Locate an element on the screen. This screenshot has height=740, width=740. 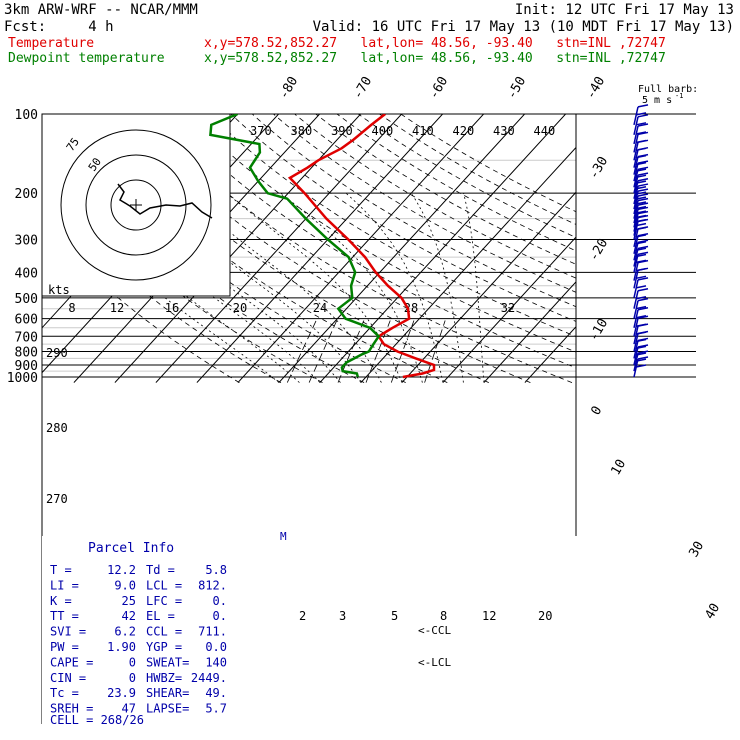
parcel-field-label: CIN = is located at coordinates (68, 678).